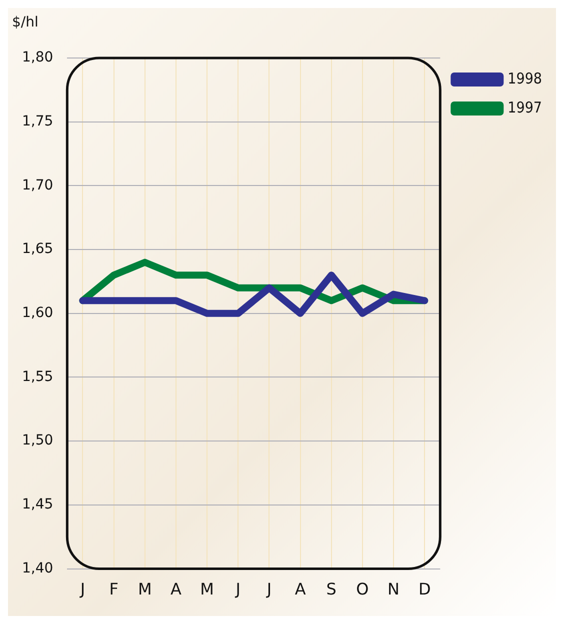 This screenshot has width=564, height=624. I want to click on x-tick-label: S, so click(331, 589).